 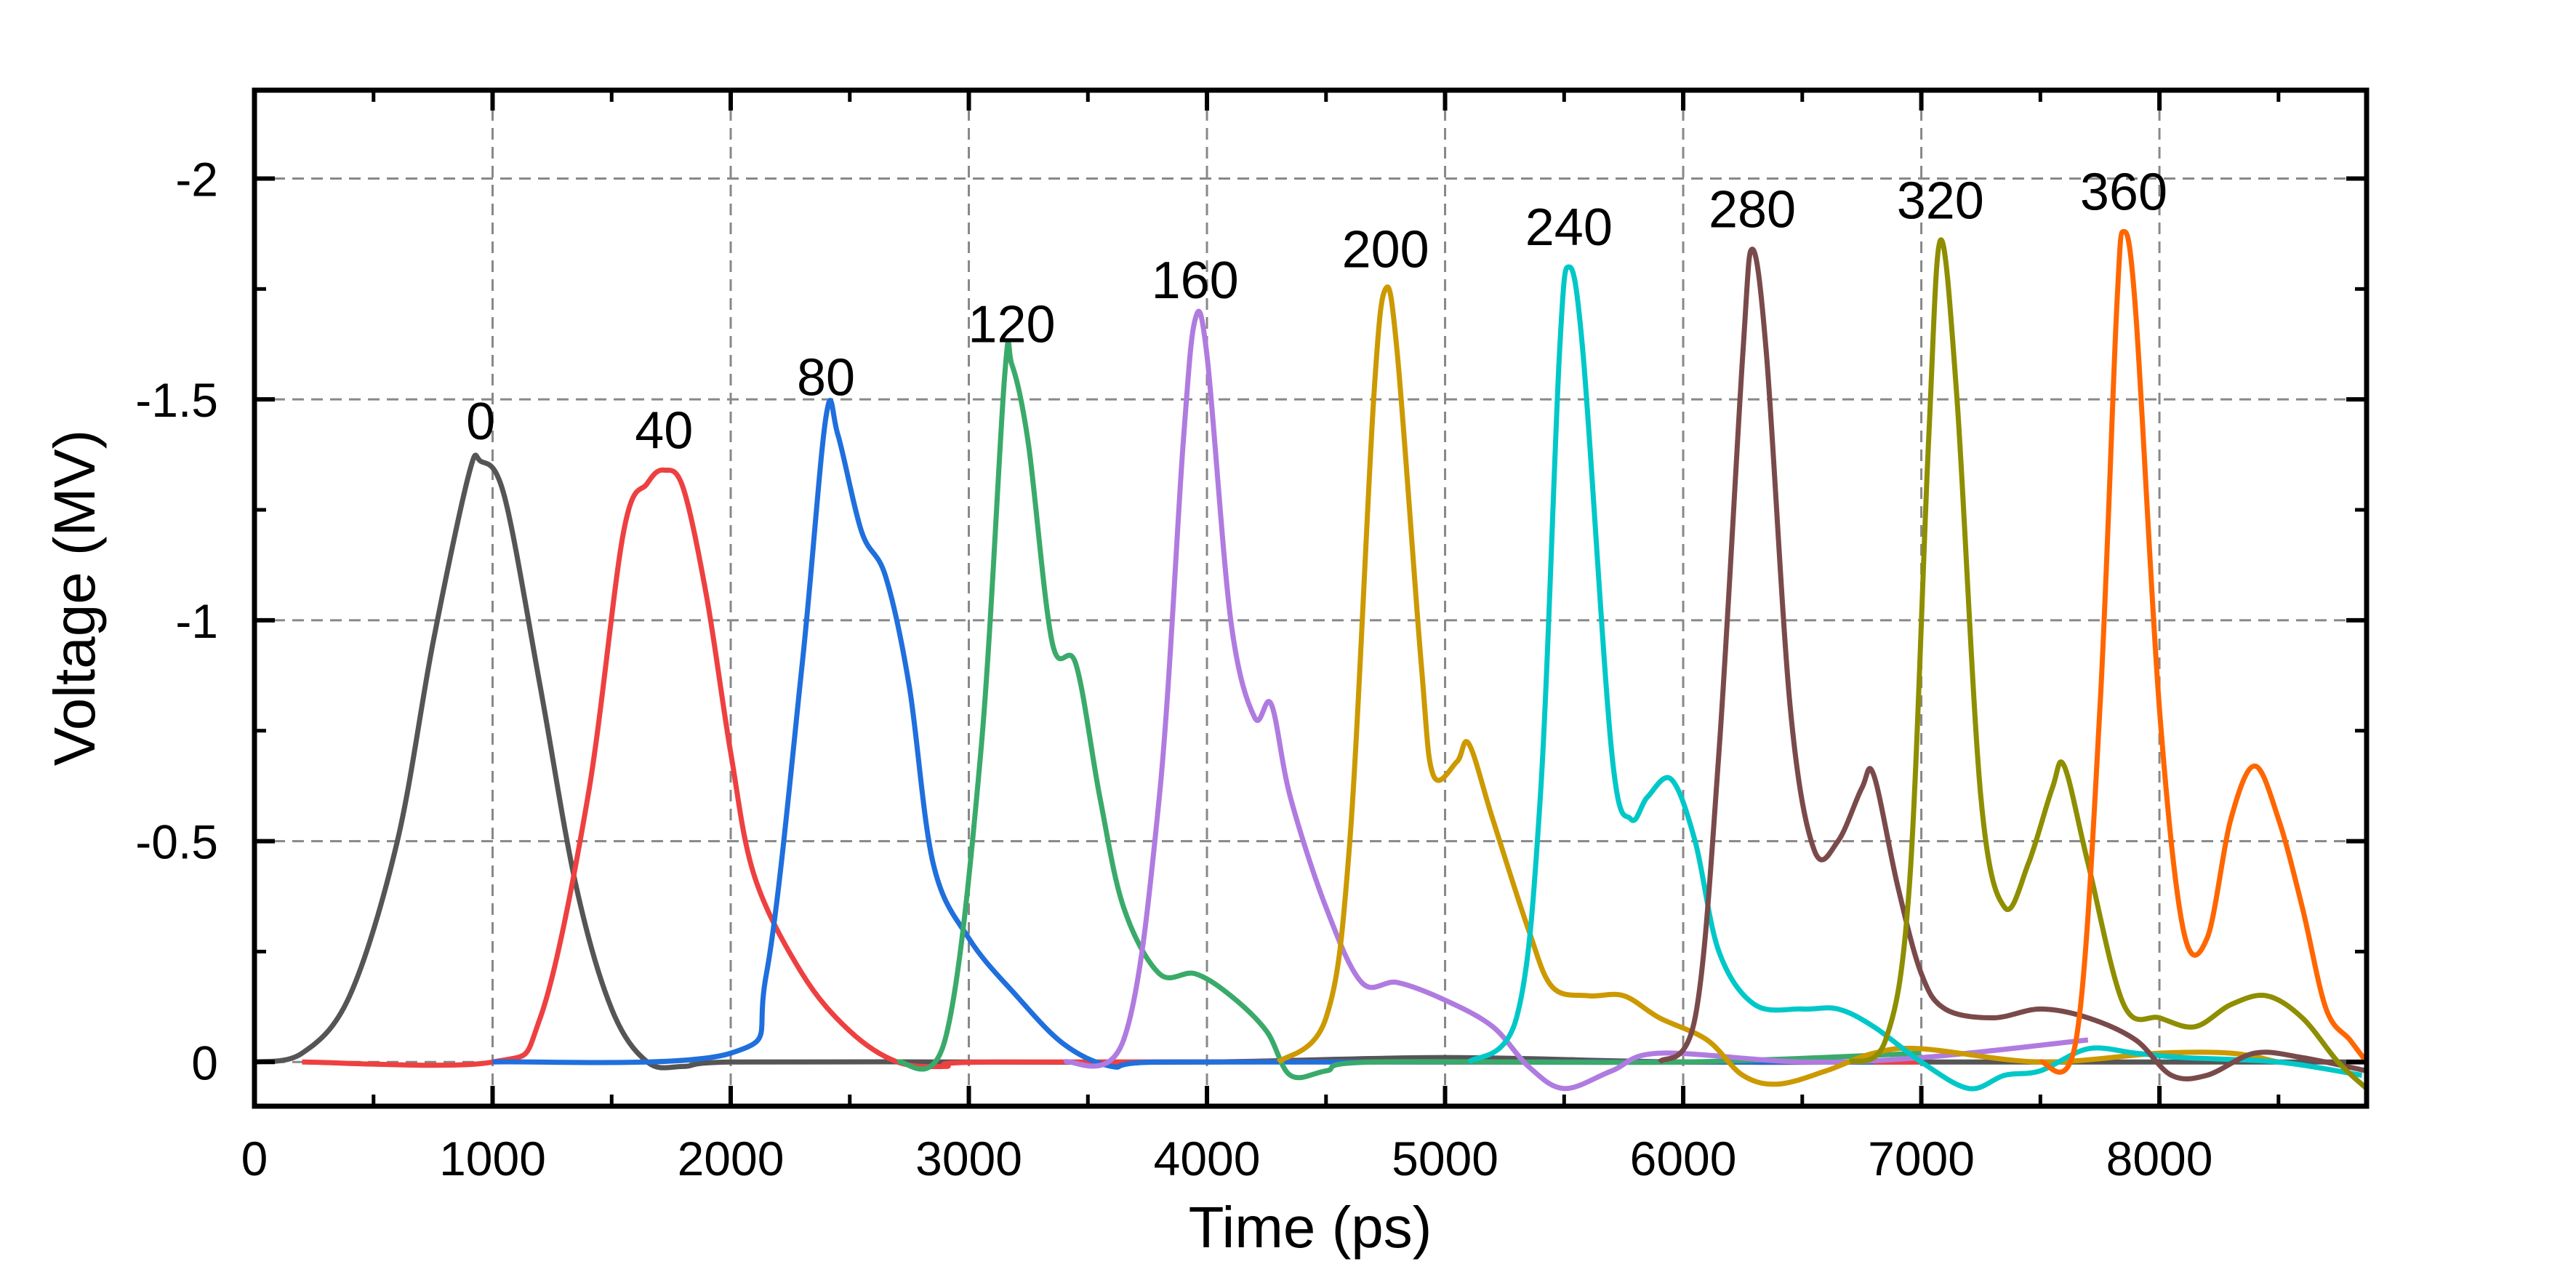 I want to click on peak-label-160: 160, so click(x=1195, y=281).